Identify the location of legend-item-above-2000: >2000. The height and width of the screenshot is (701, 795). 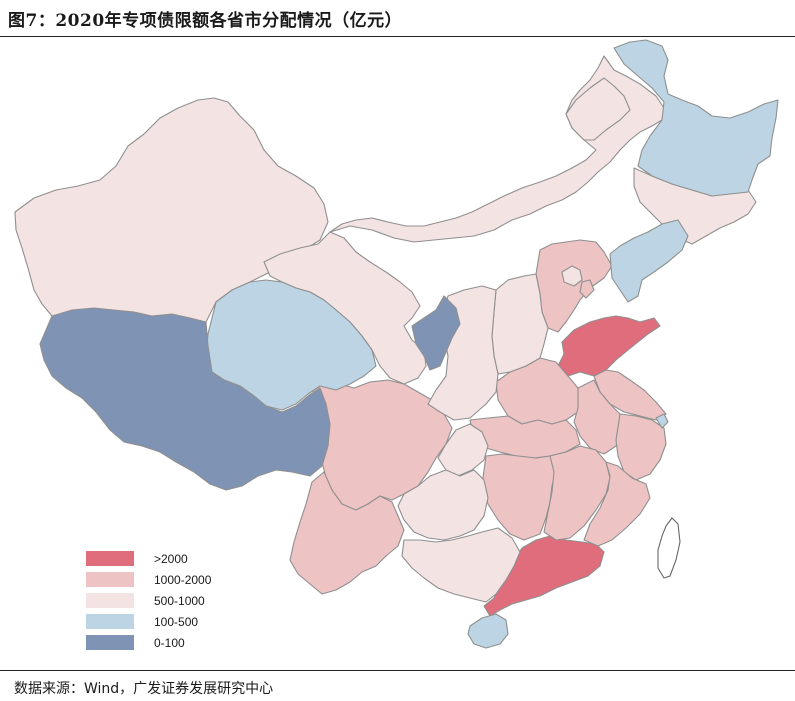
(148, 558).